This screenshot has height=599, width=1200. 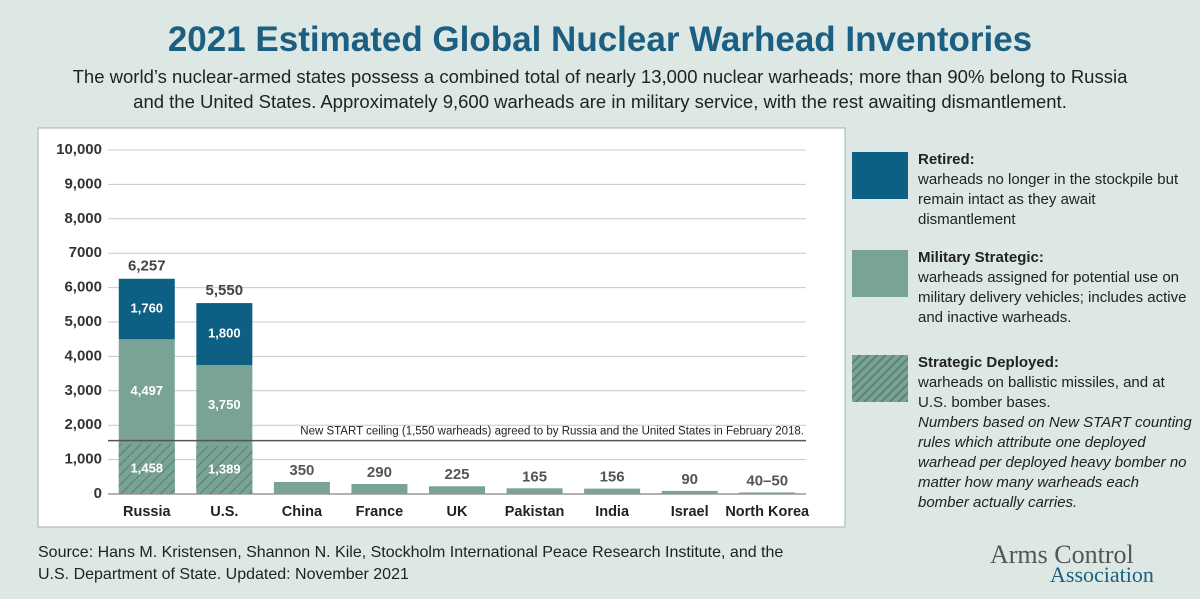 What do you see at coordinates (83, 459) in the screenshot?
I see `y-tick-label: 1,000` at bounding box center [83, 459].